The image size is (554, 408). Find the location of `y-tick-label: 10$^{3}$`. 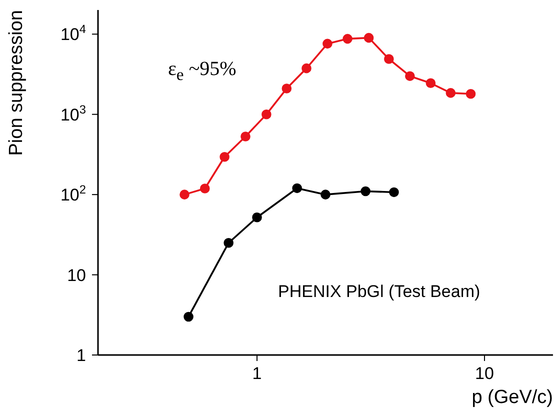

y-tick-label: 10$^{3}$ is located at coordinates (73, 113).